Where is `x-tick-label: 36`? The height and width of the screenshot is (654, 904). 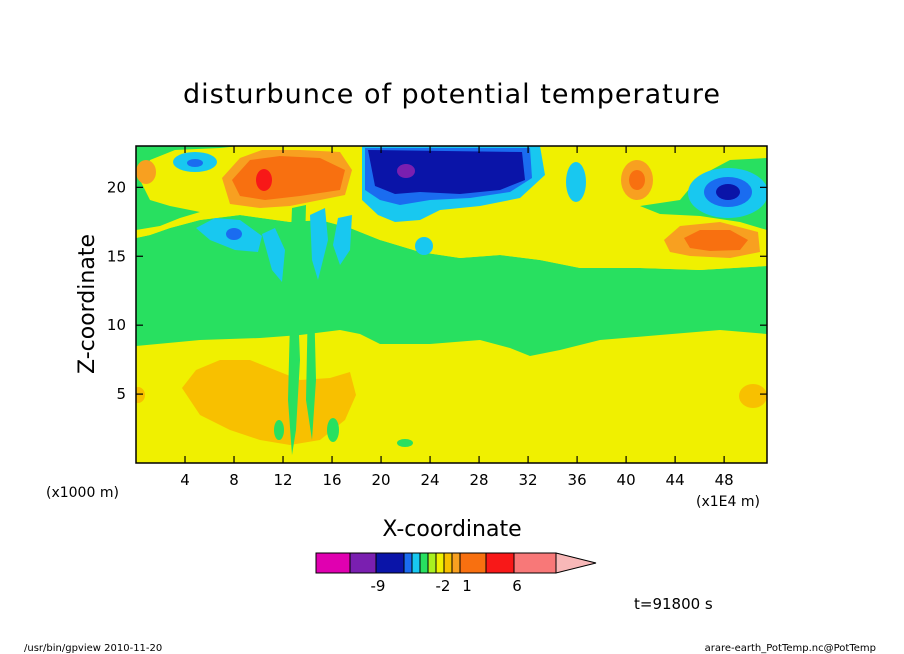 x-tick-label: 36 is located at coordinates (577, 480).